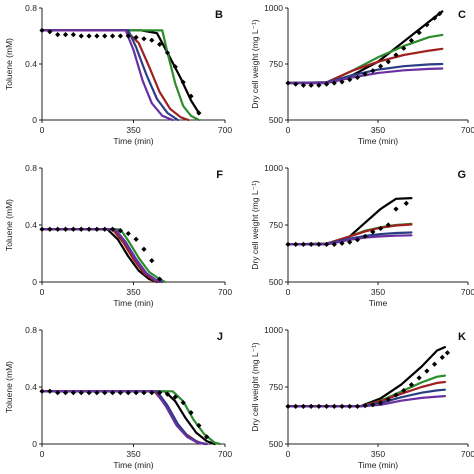 The height and width of the screenshot is (474, 474). What do you see at coordinates (461, 175) in the screenshot?
I see `panel-label: G` at bounding box center [461, 175].